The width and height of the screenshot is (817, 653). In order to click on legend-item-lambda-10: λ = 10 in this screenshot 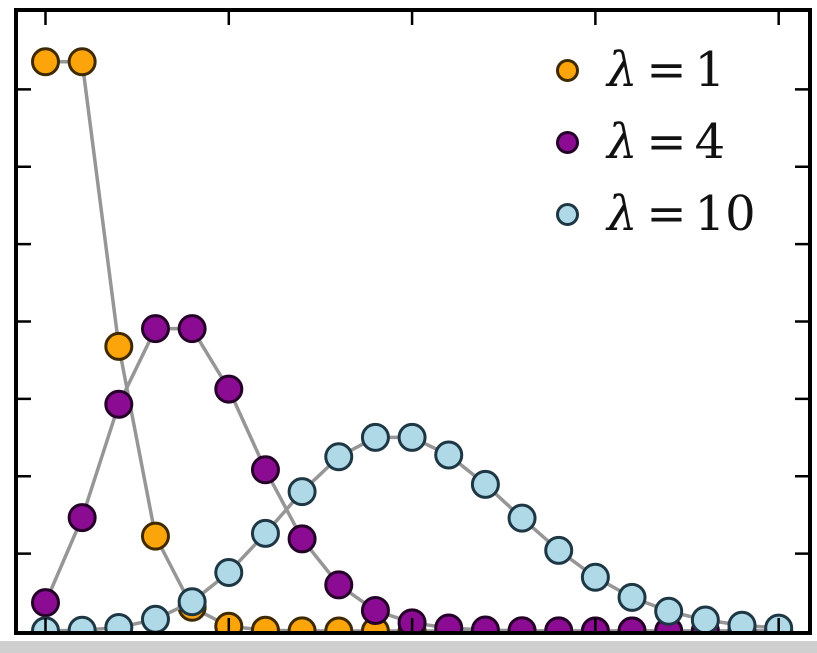, I will do `click(656, 214)`.